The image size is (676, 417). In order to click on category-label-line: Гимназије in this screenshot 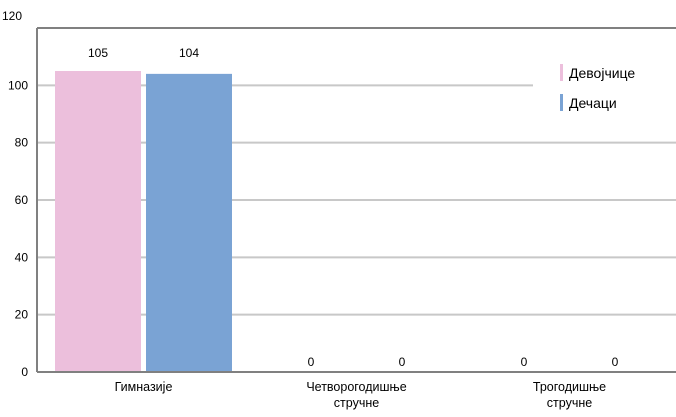, I will do `click(144, 387)`.